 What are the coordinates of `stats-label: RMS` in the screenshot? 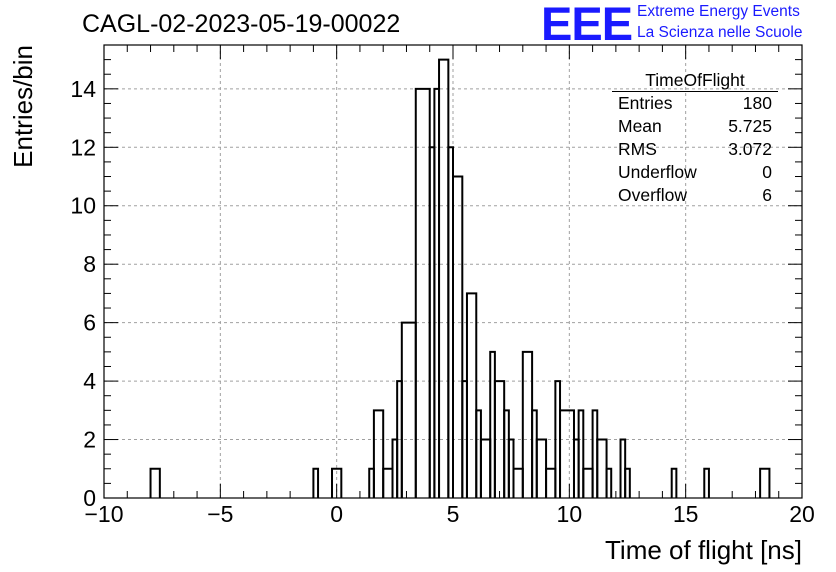 It's located at (637, 149).